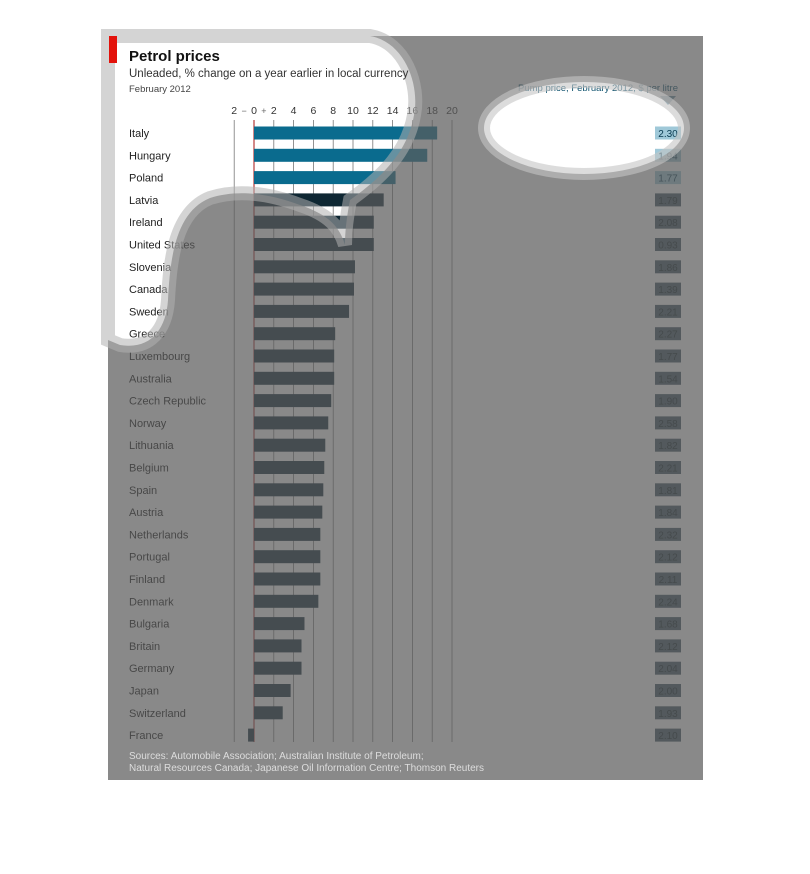 The image size is (810, 874). What do you see at coordinates (113, 49) in the screenshot?
I see `brand-red-flag` at bounding box center [113, 49].